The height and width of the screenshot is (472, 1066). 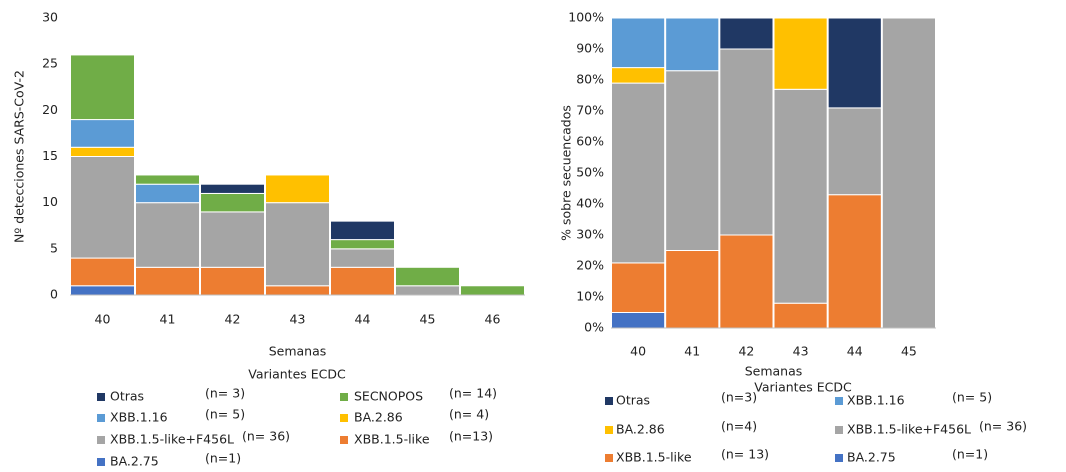 I want to click on y-tick-label: 70%, so click(x=590, y=110).